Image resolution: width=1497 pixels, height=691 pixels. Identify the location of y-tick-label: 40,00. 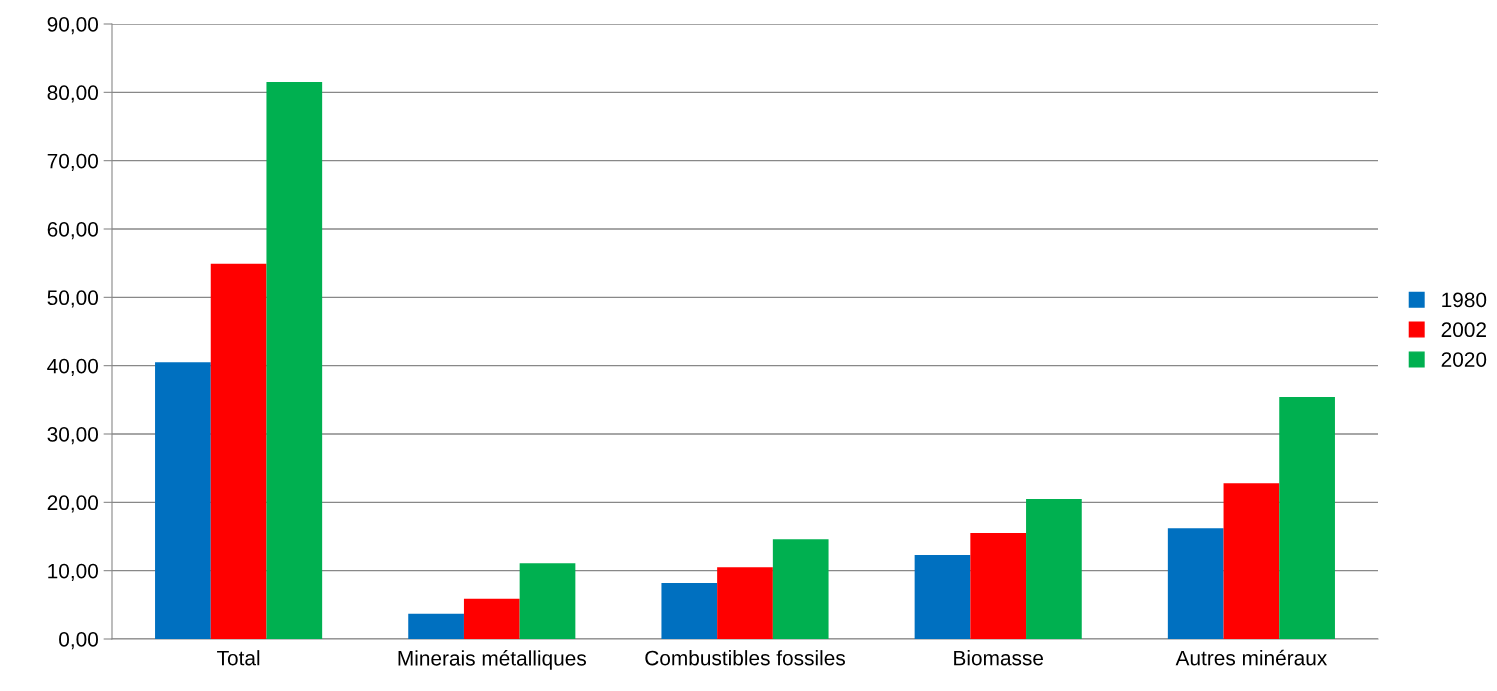
(72, 367).